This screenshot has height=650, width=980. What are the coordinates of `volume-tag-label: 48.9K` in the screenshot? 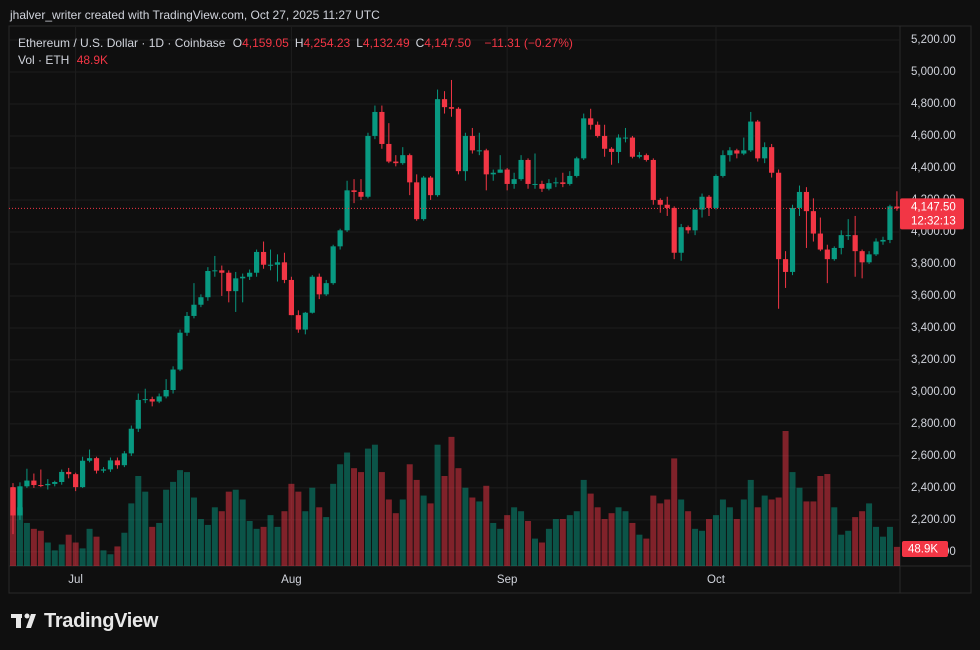 It's located at (923, 550).